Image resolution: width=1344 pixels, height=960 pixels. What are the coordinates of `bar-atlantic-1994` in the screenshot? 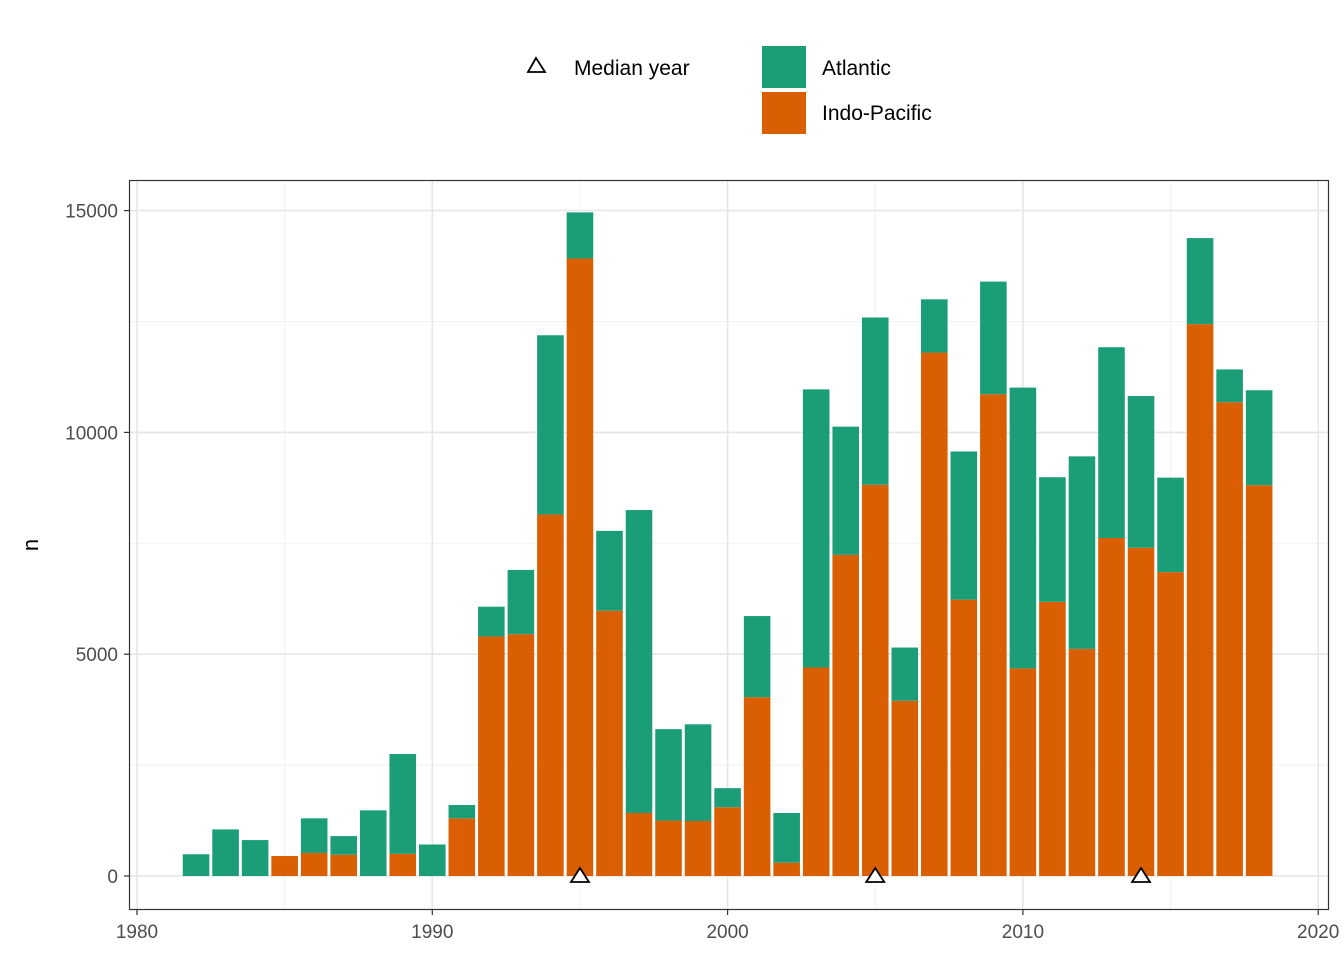 It's located at (550, 425).